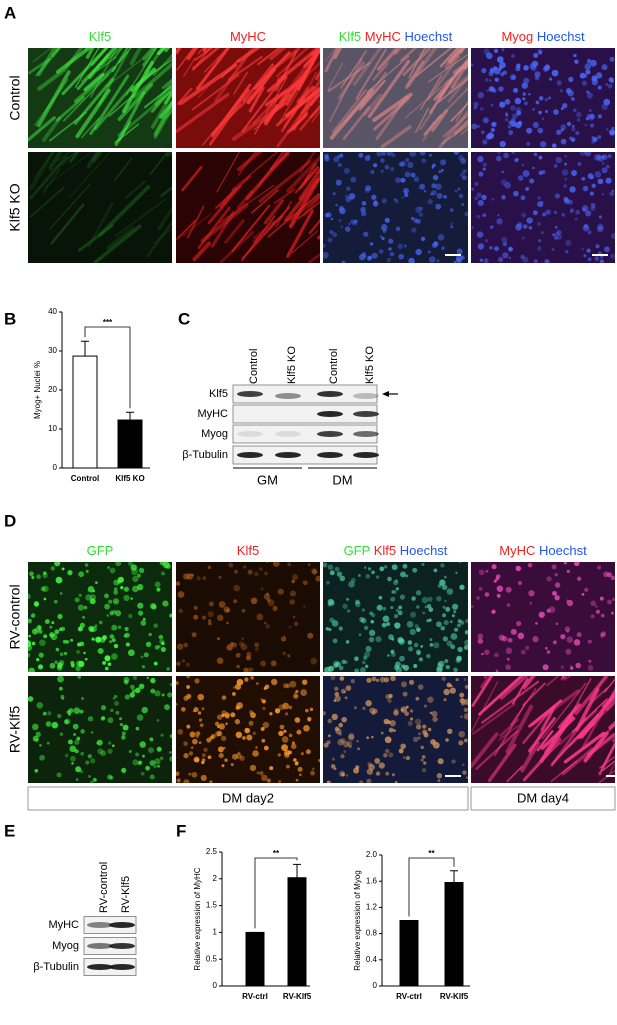 The height and width of the screenshot is (1025, 617). Describe the element at coordinates (543, 798) in the screenshot. I see `condition-box` at that location.